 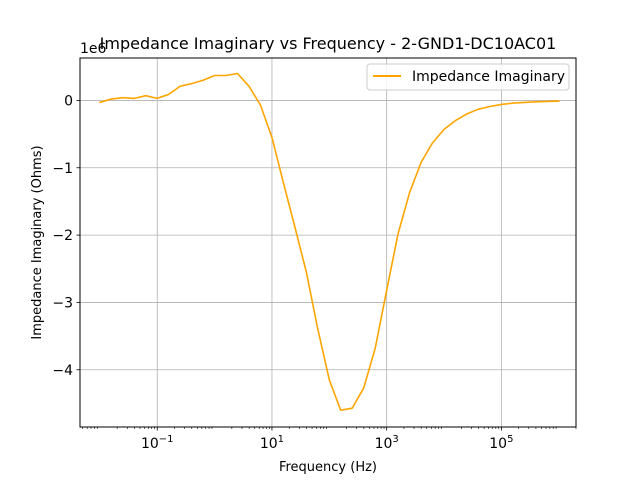 What do you see at coordinates (62, 169) in the screenshot?
I see `y-tick-label: −1` at bounding box center [62, 169].